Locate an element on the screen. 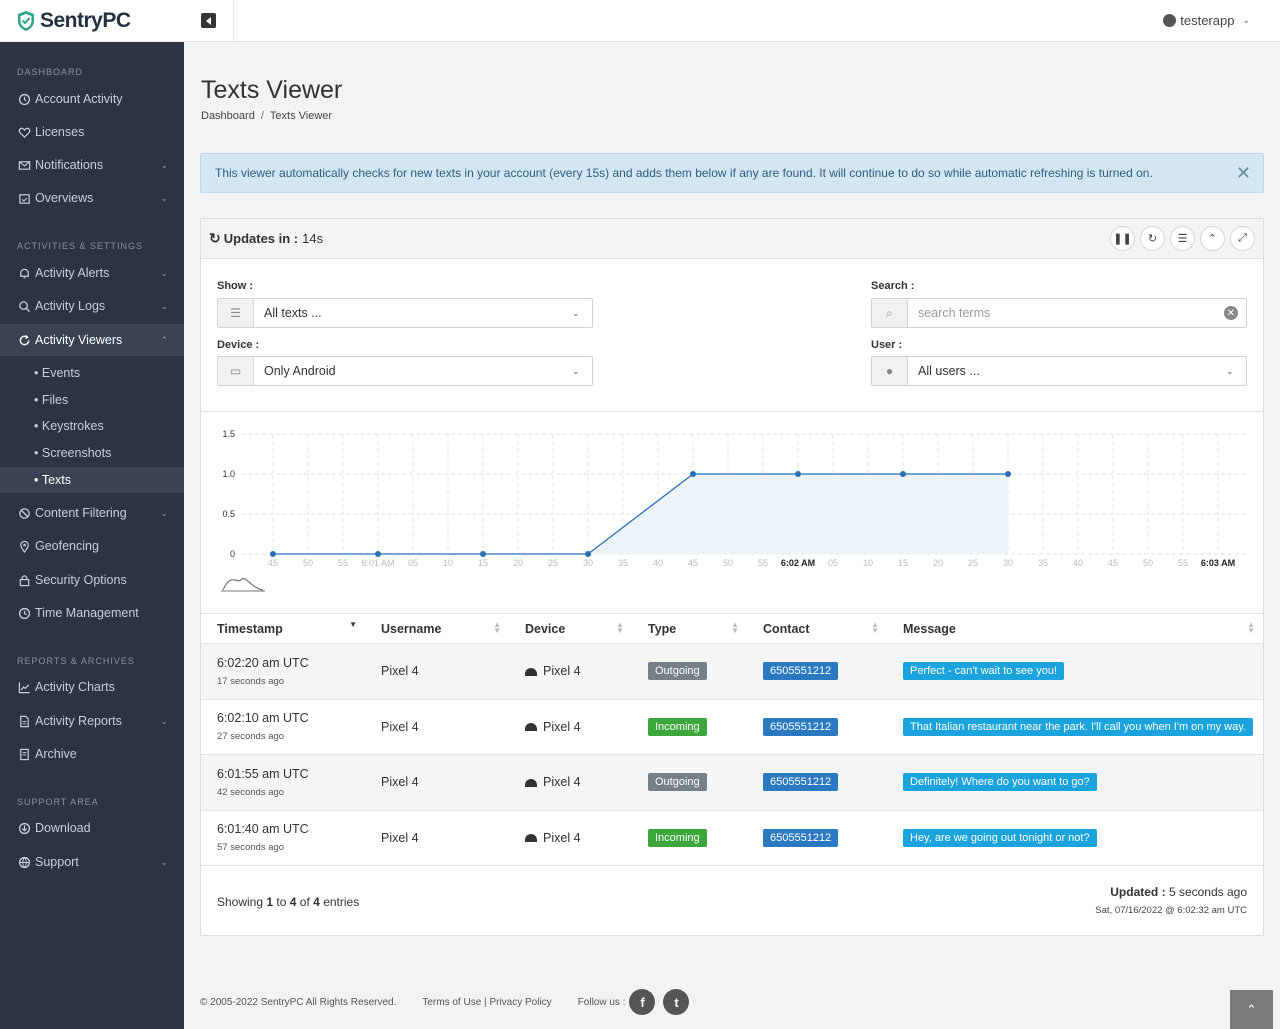 The width and height of the screenshot is (1280, 1029). sidebar-item-notifications: Notifications ⌄ is located at coordinates (92, 165).